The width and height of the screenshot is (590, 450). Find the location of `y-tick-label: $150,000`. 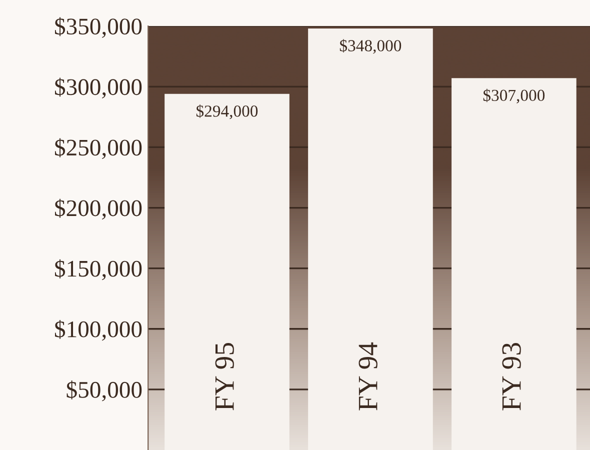

y-tick-label: $150,000 is located at coordinates (98, 269).